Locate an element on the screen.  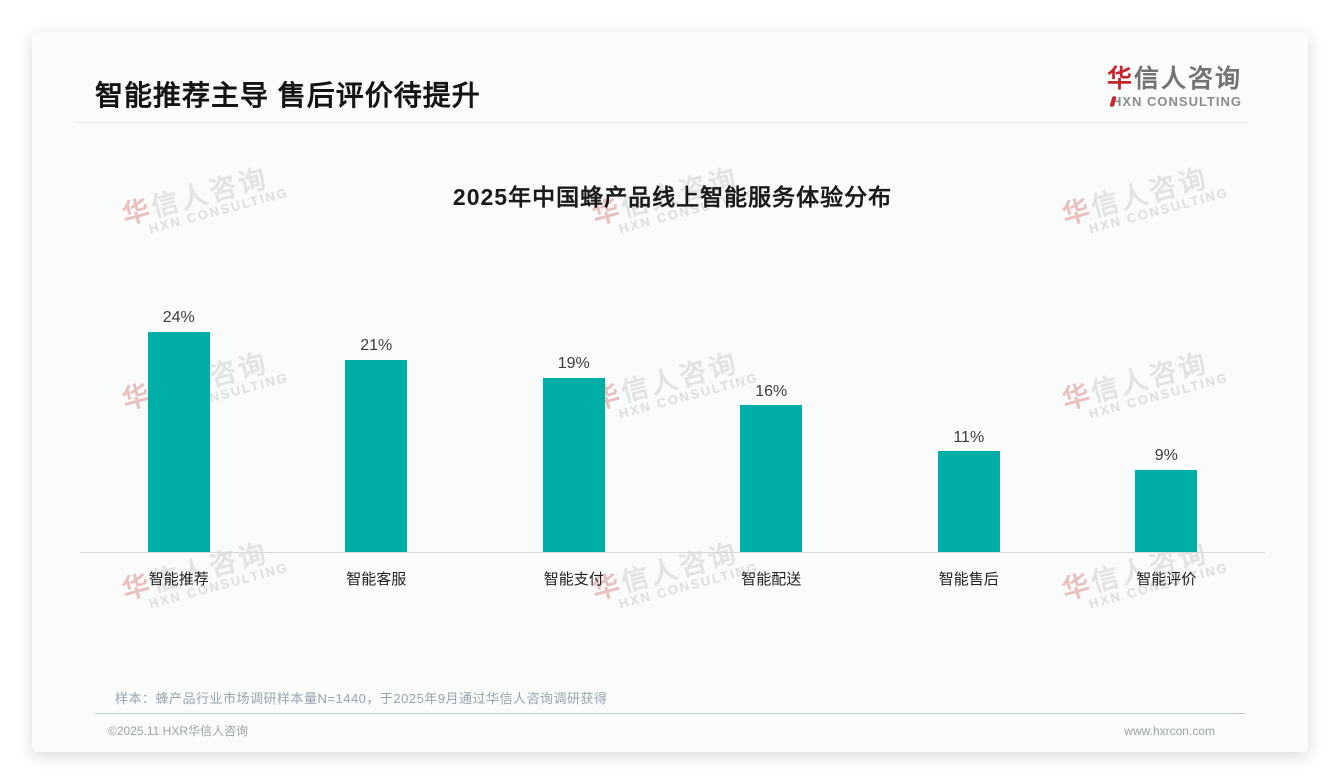
bar-column: 21% is located at coordinates (377, 422).